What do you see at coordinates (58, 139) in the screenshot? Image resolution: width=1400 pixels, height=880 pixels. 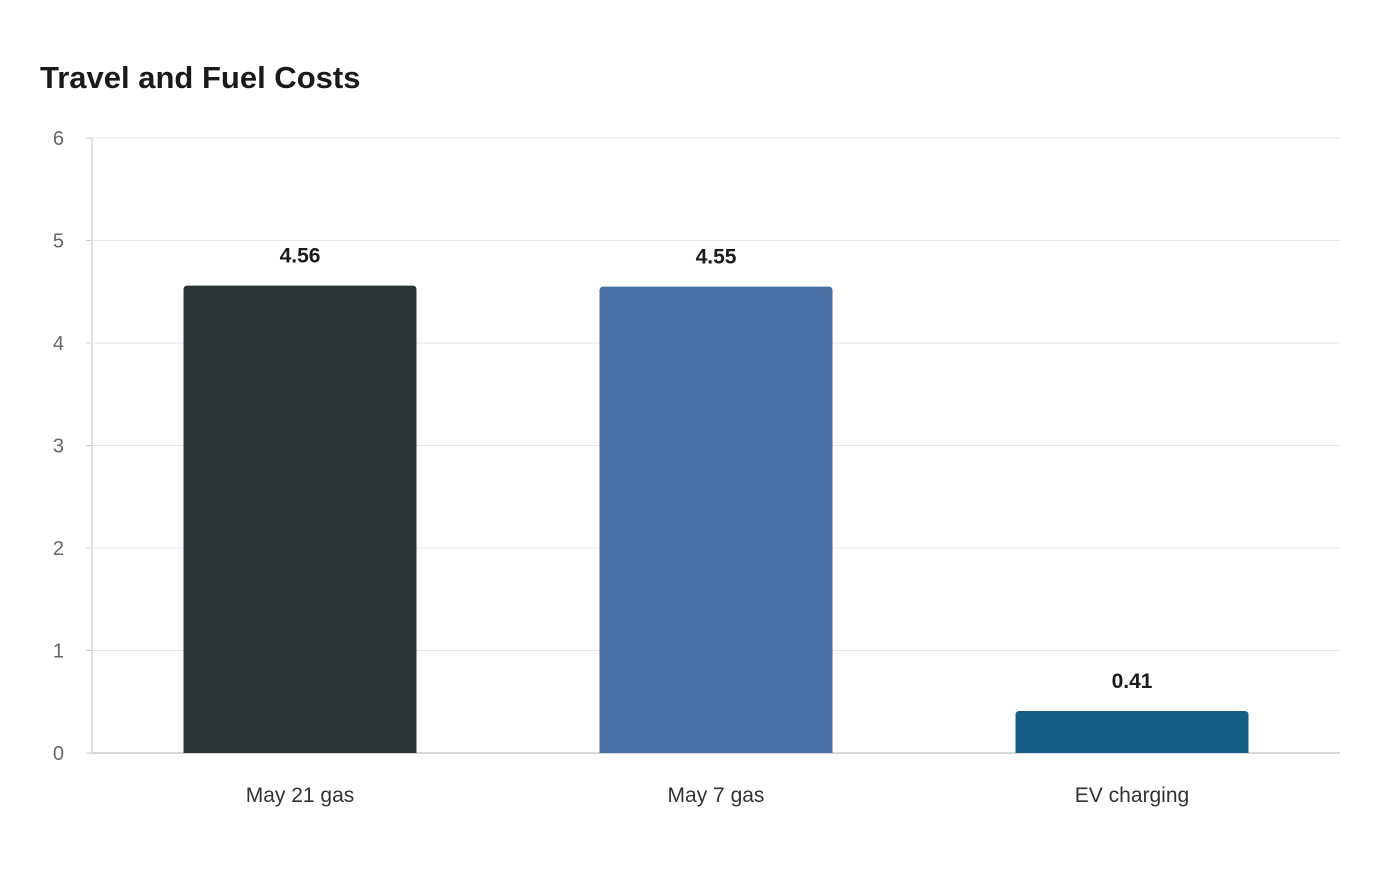 I see `y-tick-label: 6` at bounding box center [58, 139].